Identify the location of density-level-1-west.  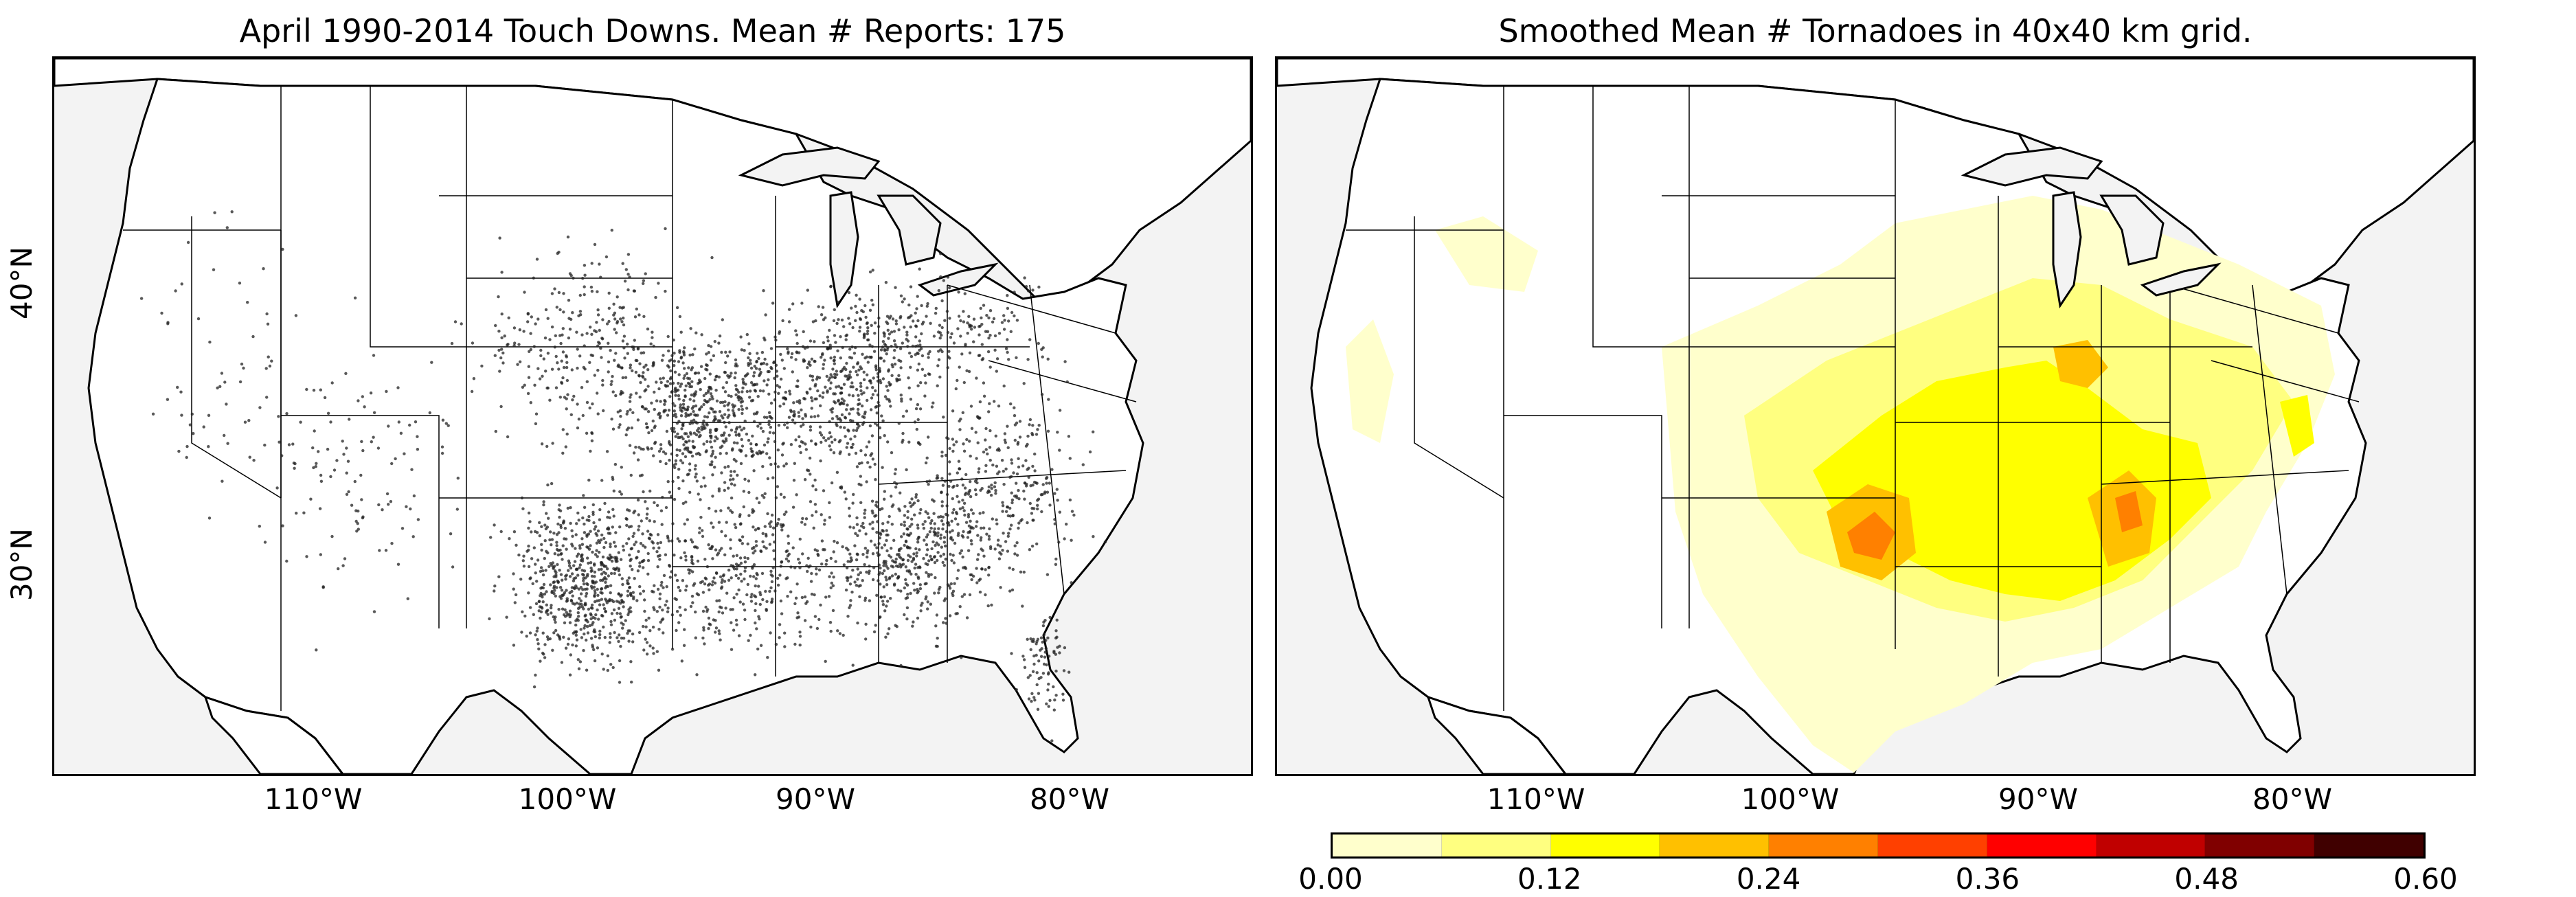
(1370, 381).